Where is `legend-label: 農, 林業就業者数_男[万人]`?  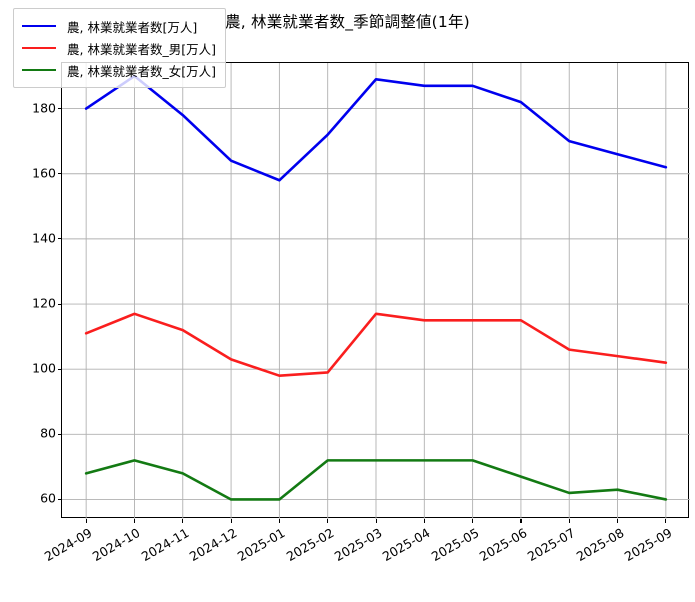 legend-label: 農, 林業就業者数_男[万人] is located at coordinates (141, 49).